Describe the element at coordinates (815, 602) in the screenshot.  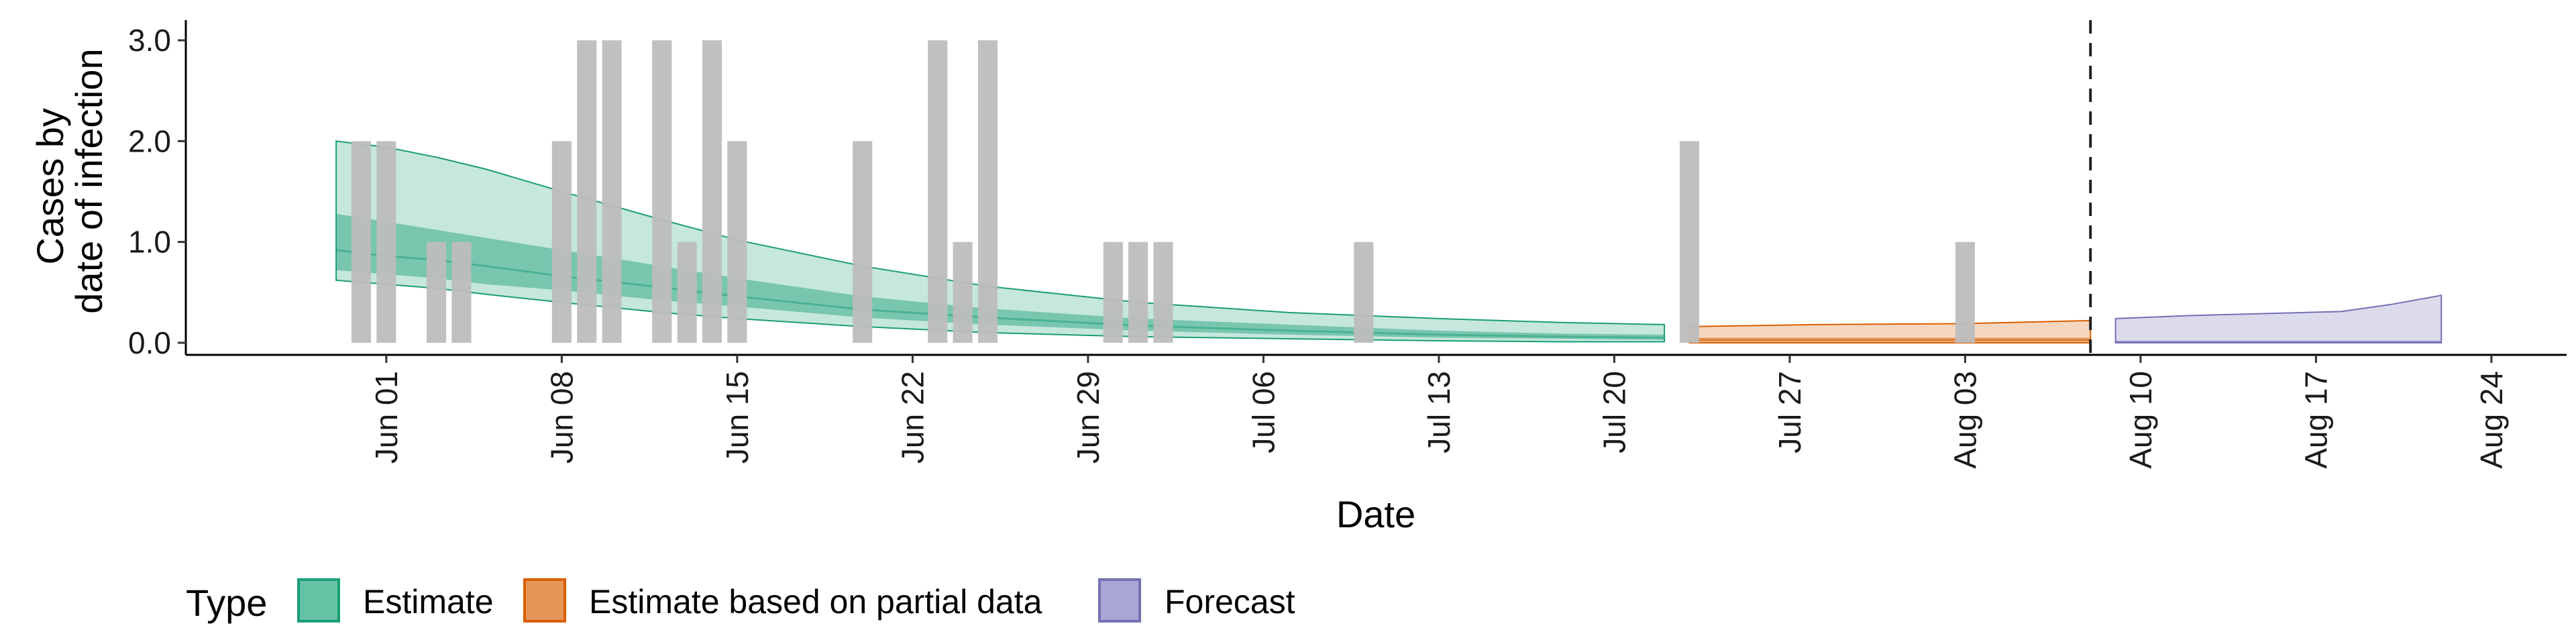
I see `legend-label-partial: Estimate based on partial data` at that location.